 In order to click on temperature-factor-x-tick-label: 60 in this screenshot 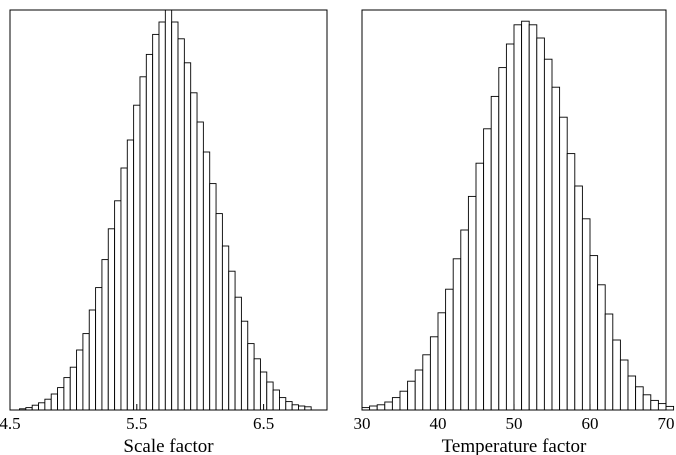, I will do `click(590, 423)`.